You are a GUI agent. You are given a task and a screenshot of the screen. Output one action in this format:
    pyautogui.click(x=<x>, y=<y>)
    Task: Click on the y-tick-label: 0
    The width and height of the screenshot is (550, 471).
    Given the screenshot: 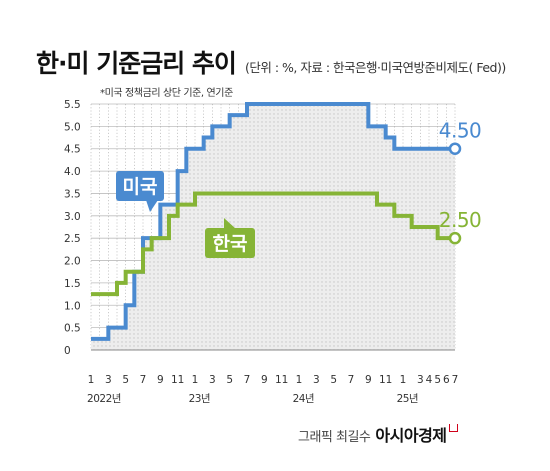 What is the action you would take?
    pyautogui.click(x=67, y=351)
    